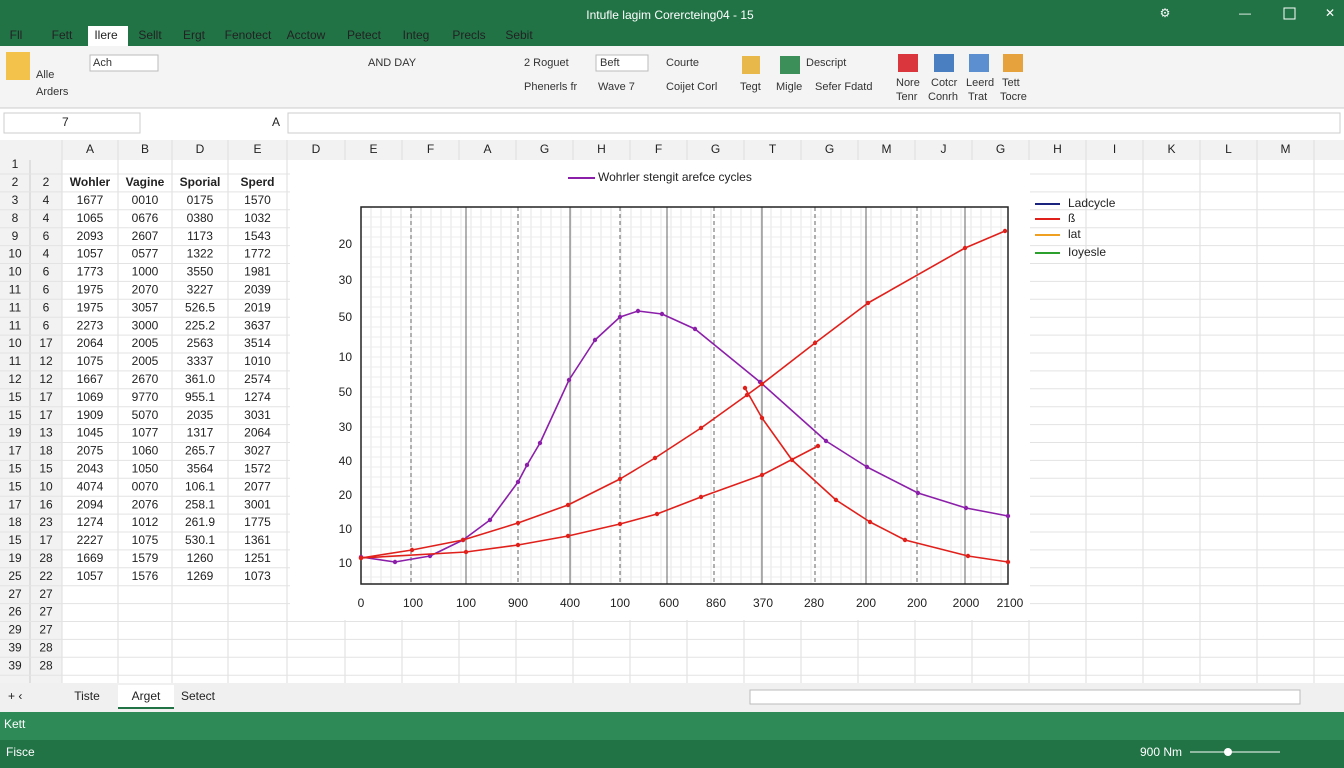 This screenshot has height=768, width=1344. I want to click on cell: 2035, so click(200, 415).